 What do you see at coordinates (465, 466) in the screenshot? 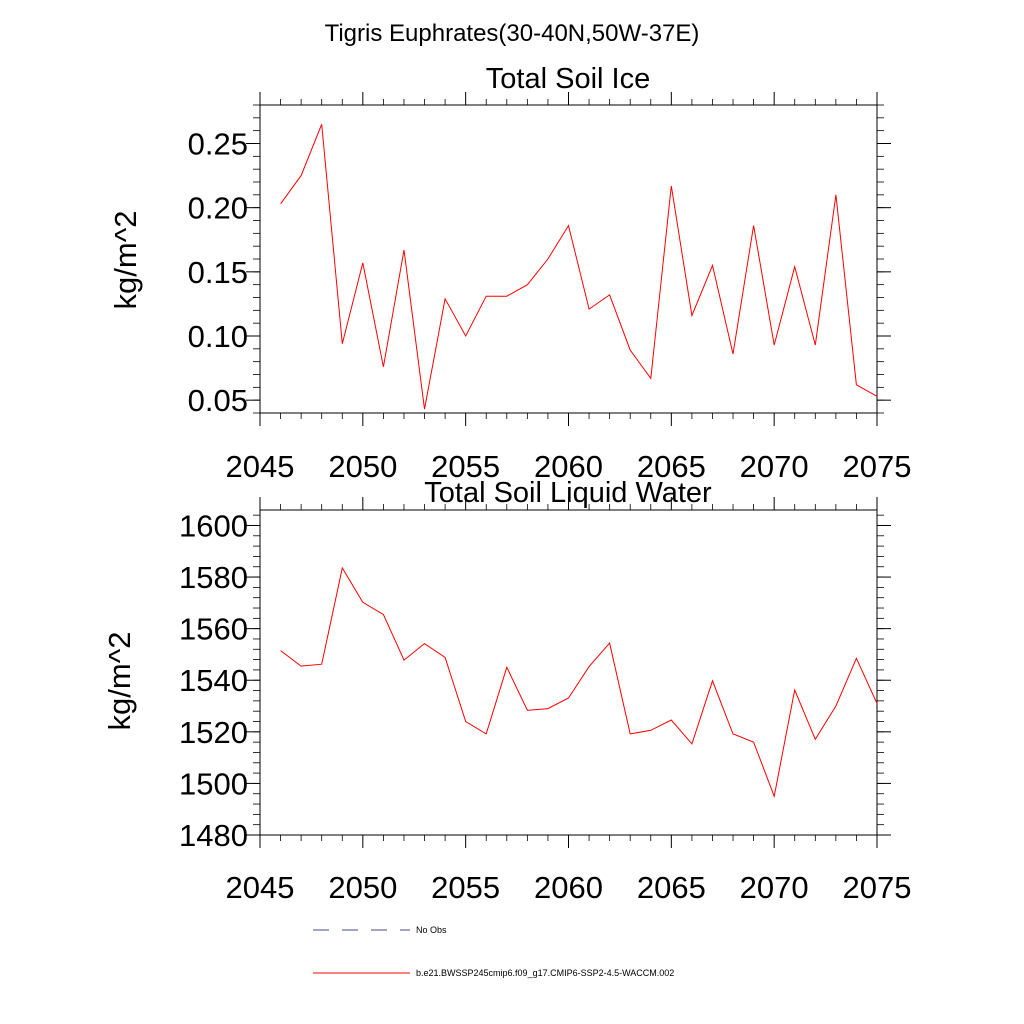
I see `panel-1-xtick-label: 2055` at bounding box center [465, 466].